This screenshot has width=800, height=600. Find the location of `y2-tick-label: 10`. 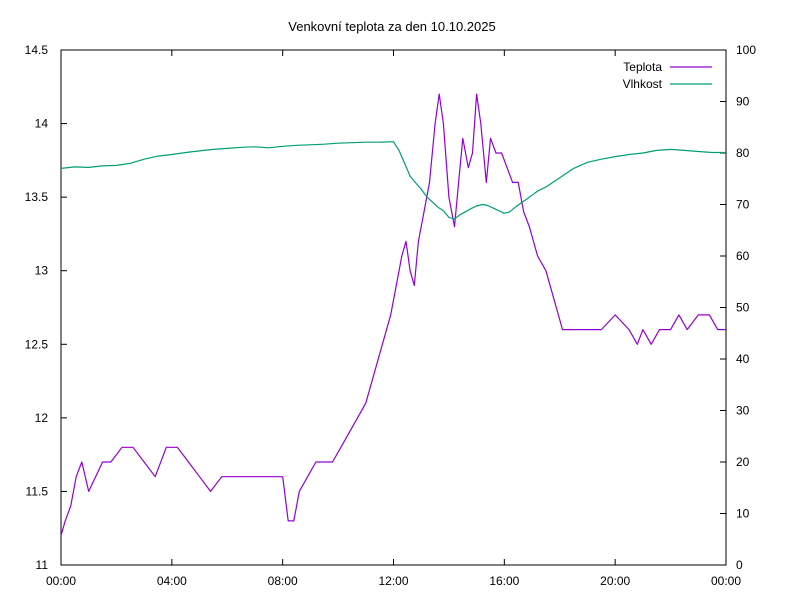

y2-tick-label: 10 is located at coordinates (743, 514).